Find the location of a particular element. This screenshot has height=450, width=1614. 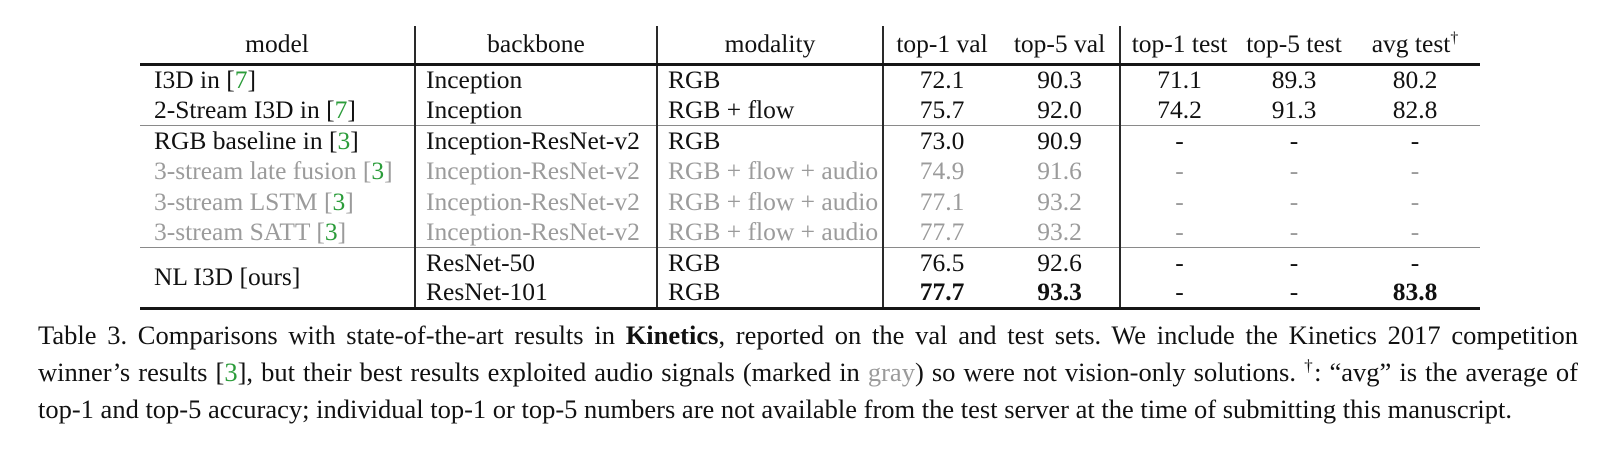

column-header: top-5 val is located at coordinates (1060, 46).